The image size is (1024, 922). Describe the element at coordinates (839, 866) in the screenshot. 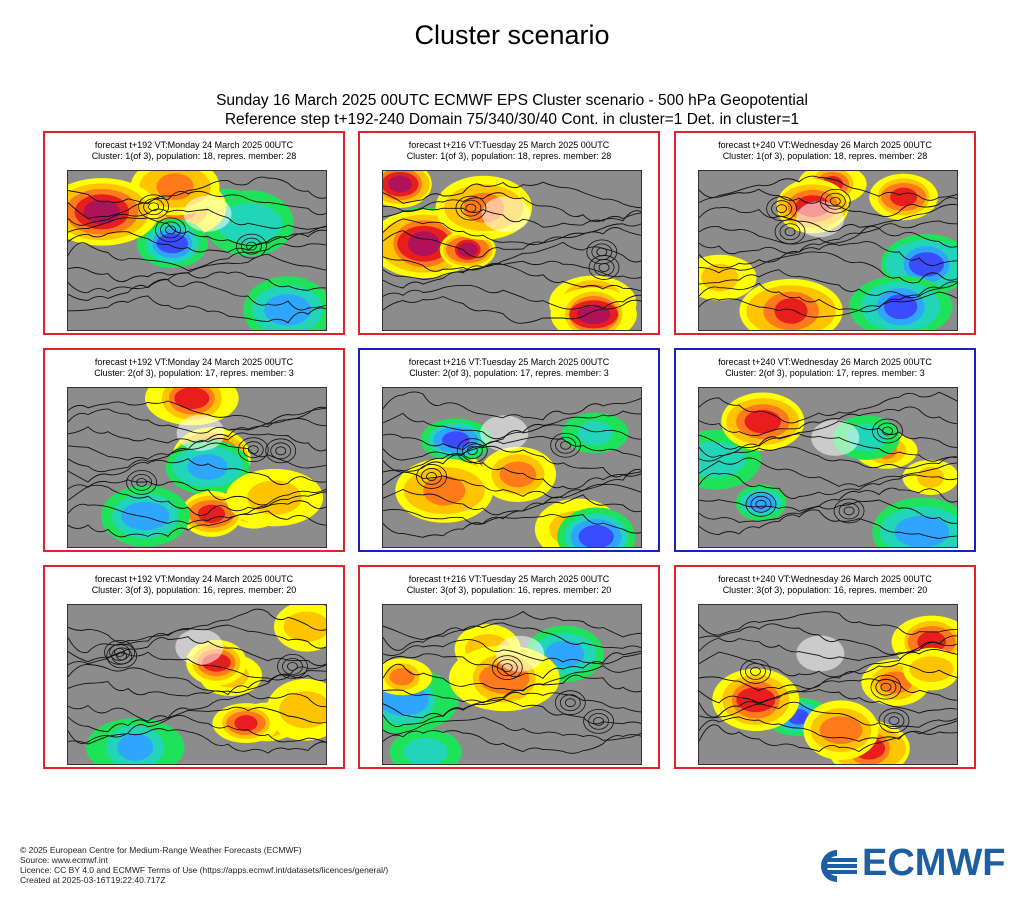

I see `ecmwf-logo-icon` at that location.